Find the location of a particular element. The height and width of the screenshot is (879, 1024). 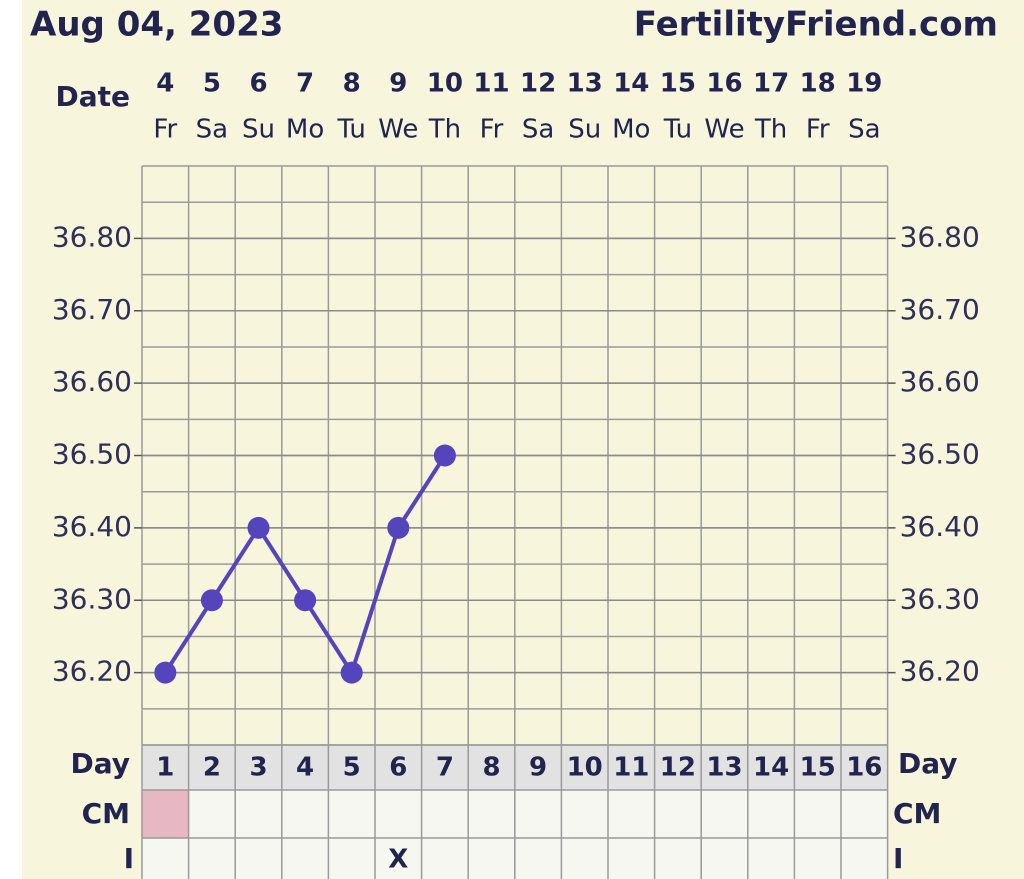

day-number: 2 is located at coordinates (212, 768).